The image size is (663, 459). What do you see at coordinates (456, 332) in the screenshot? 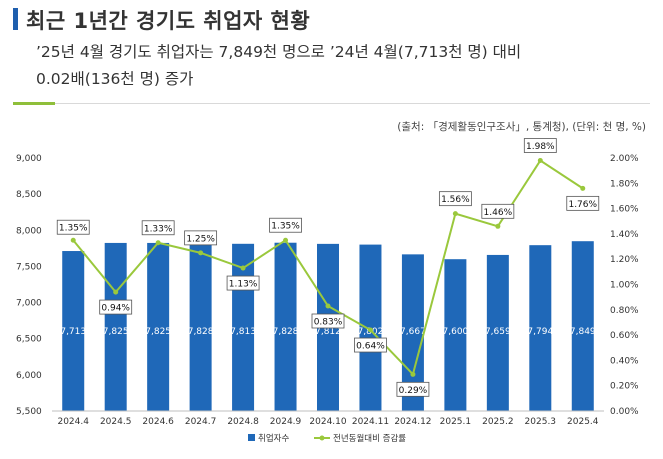
I see `bar-value-label: 7,600` at bounding box center [456, 332].